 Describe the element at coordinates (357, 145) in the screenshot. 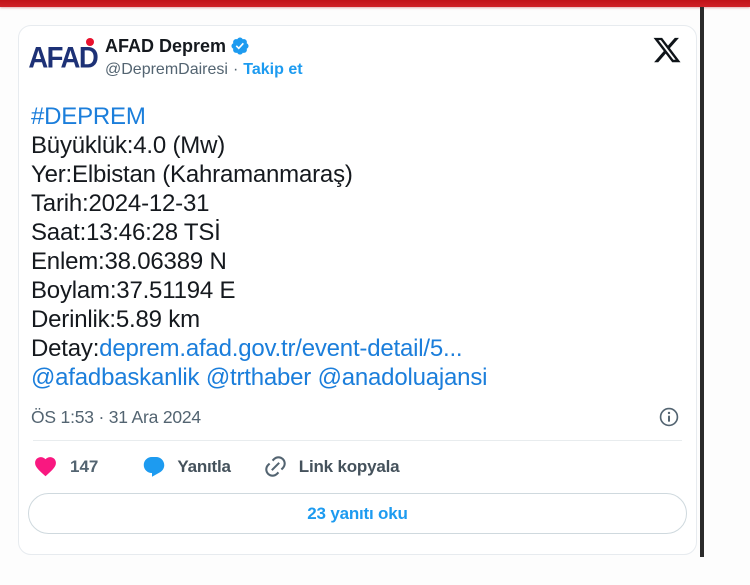

I see `tweet-text-line: Büyüklük:4.0 (Mw)` at that location.